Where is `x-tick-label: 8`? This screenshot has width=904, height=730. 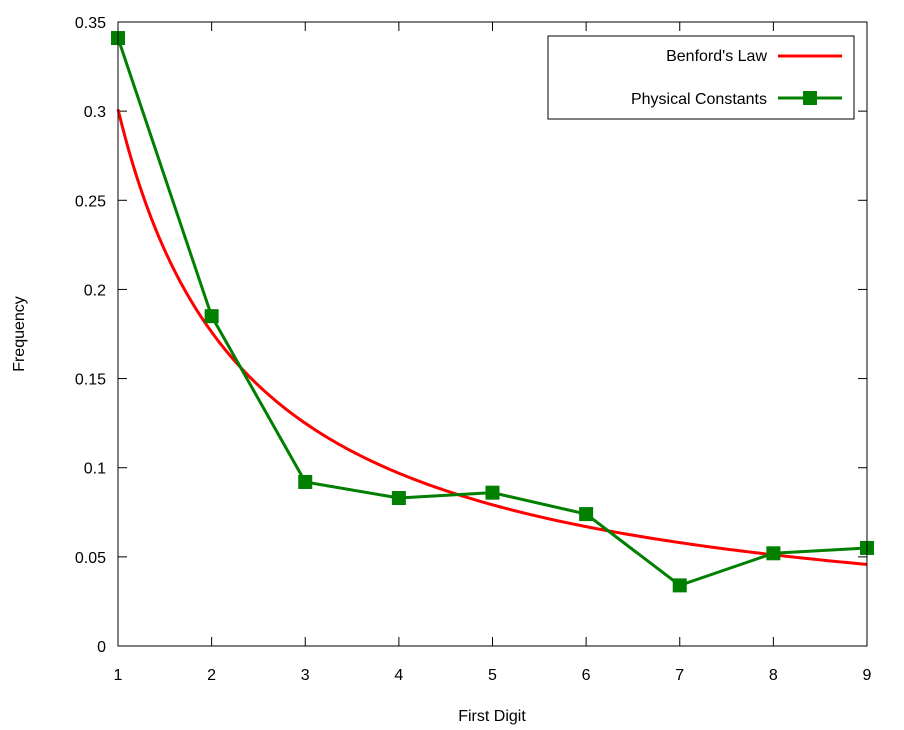 x-tick-label: 8 is located at coordinates (773, 675).